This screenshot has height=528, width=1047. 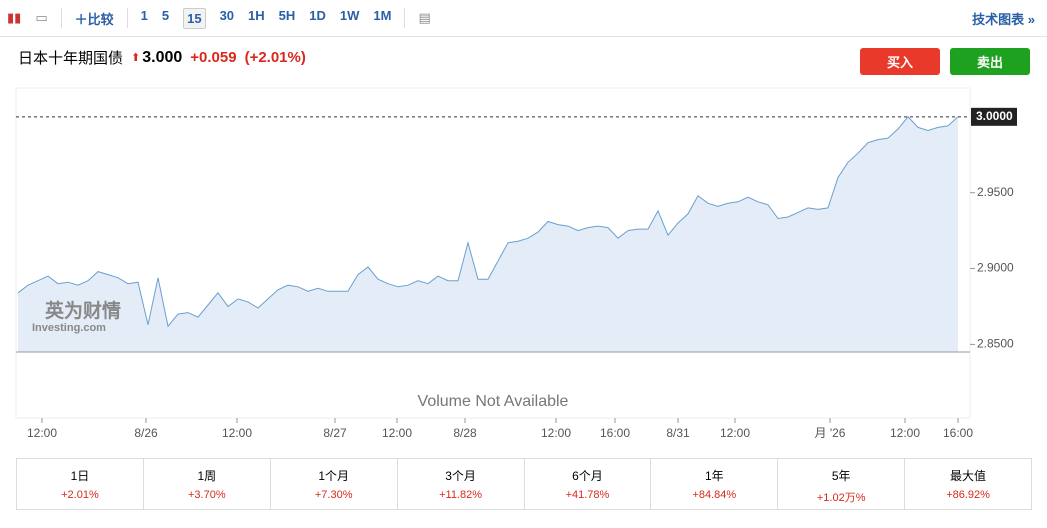 What do you see at coordinates (333, 495) in the screenshot?
I see `period-change: +7.30%` at bounding box center [333, 495].